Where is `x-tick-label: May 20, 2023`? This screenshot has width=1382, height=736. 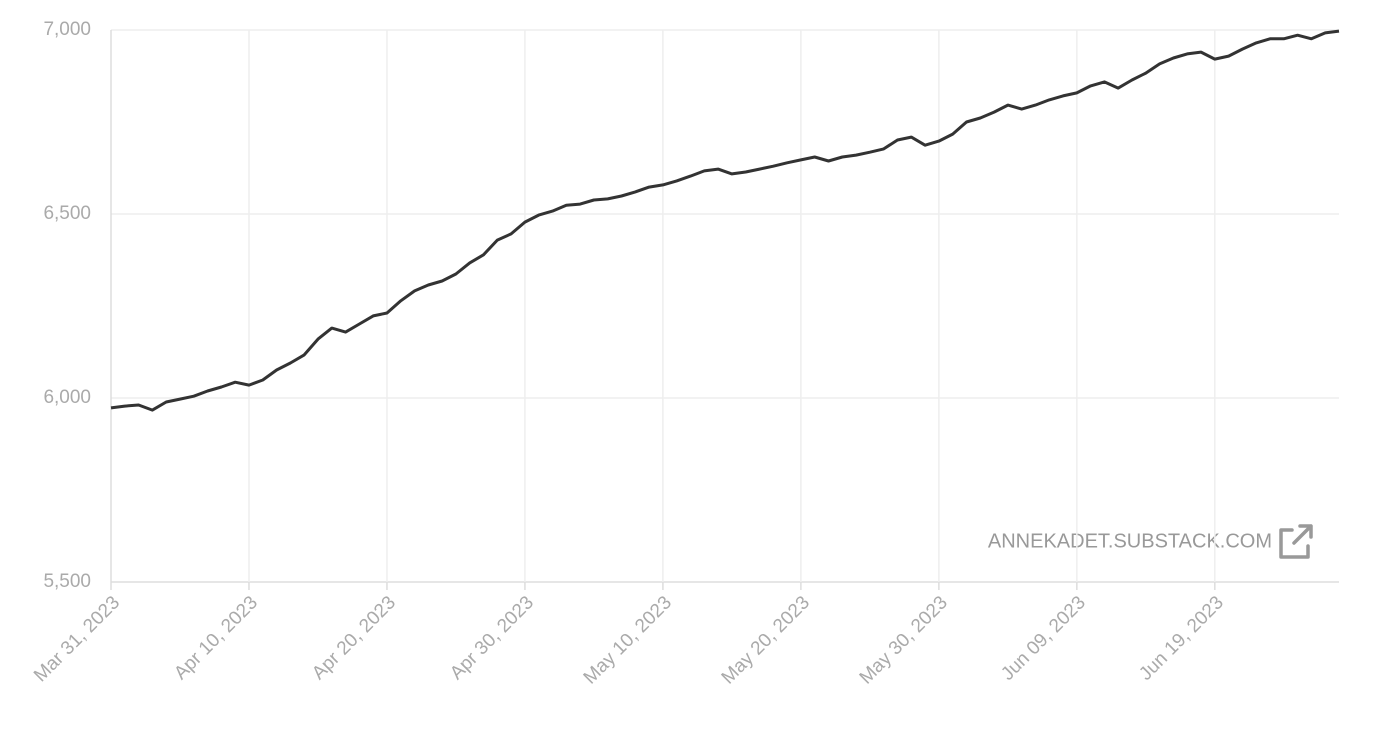
x-tick-label: May 20, 2023 is located at coordinates (766, 640).